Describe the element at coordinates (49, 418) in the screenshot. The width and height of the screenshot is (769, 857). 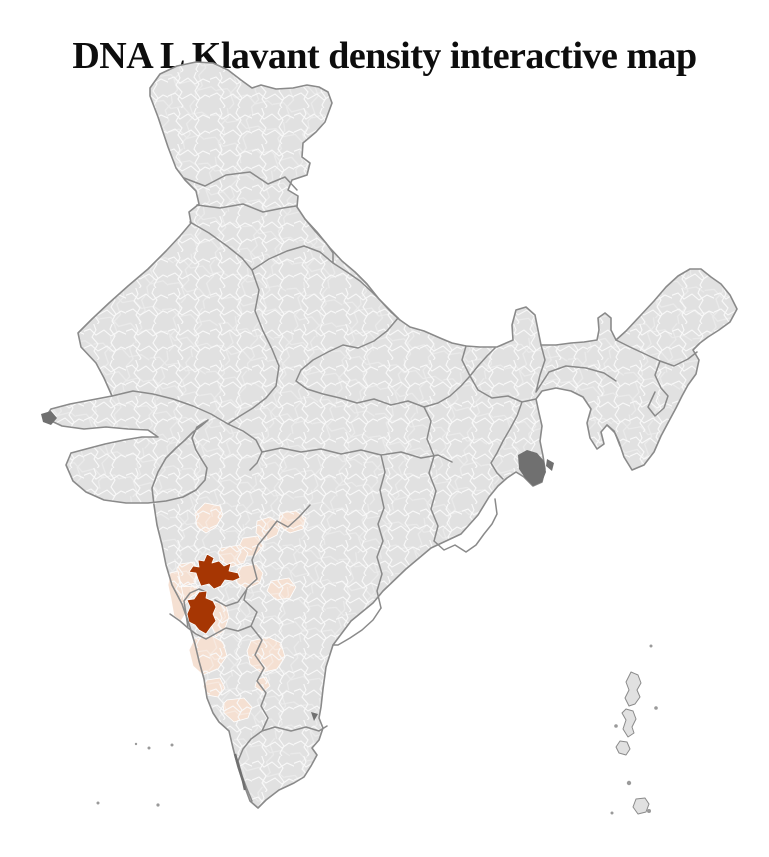
I see `kutch-creek` at that location.